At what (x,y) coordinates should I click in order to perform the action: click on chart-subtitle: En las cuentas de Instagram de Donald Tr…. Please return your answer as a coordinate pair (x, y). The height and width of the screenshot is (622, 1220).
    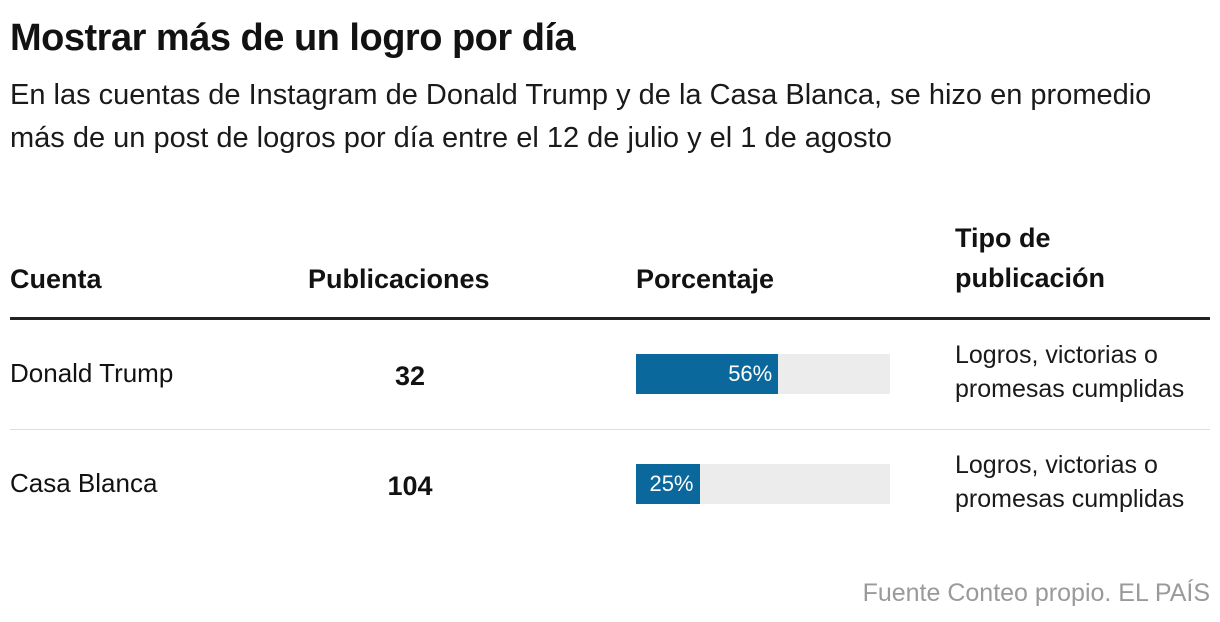
    Looking at the image, I should click on (581, 116).